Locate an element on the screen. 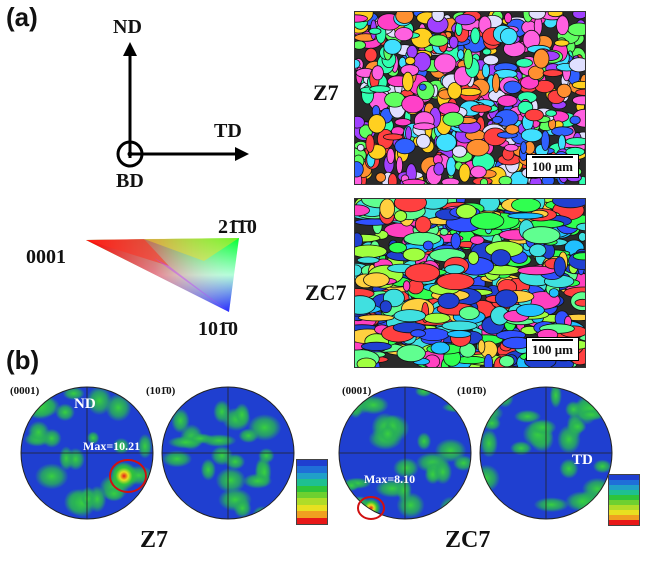  ipf-1010-label: 101̄0 is located at coordinates (218, 329).